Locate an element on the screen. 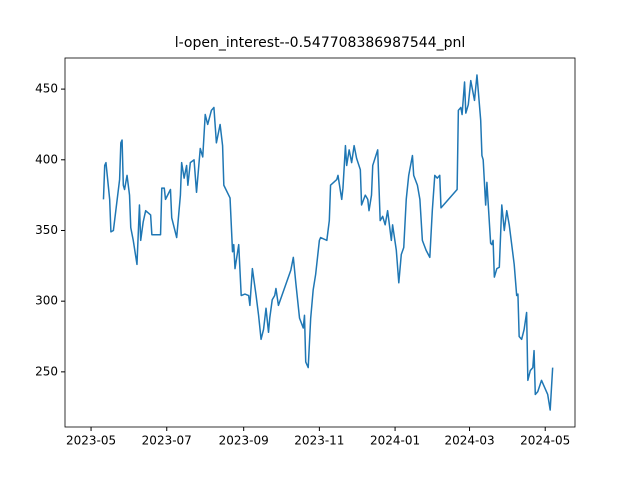 The height and width of the screenshot is (480, 640). y-tick-label: 450 is located at coordinates (46, 89).